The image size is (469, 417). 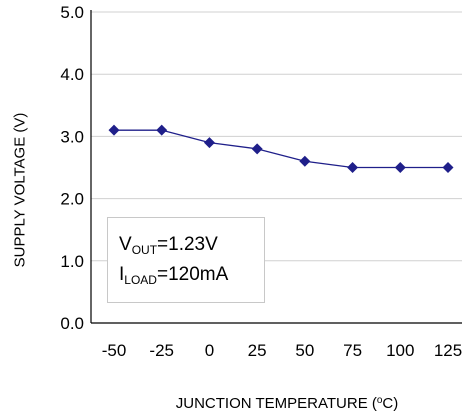 I want to click on x-tick-labels: -50 -25 0 25 50 75 100 125, so click(x=282, y=350).